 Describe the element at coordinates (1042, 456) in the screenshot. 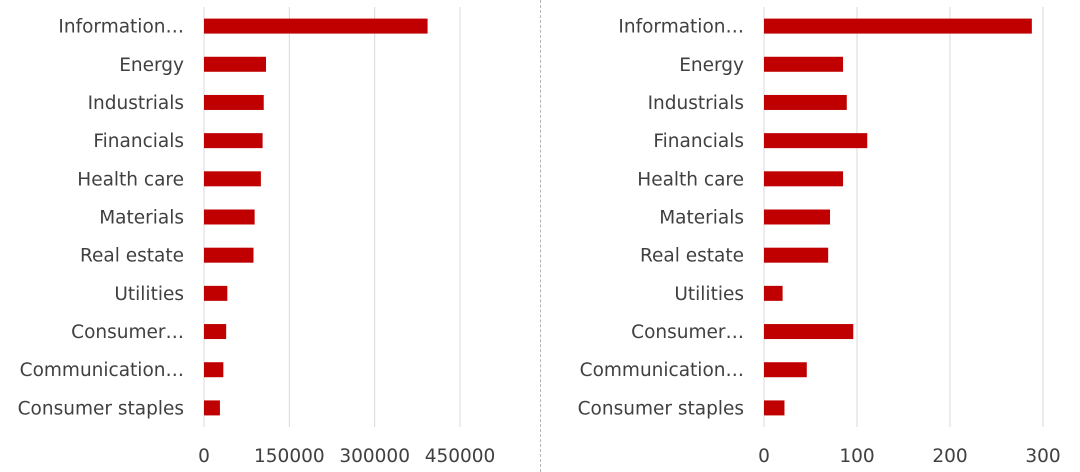

I see `x-tick-label: 300` at that location.